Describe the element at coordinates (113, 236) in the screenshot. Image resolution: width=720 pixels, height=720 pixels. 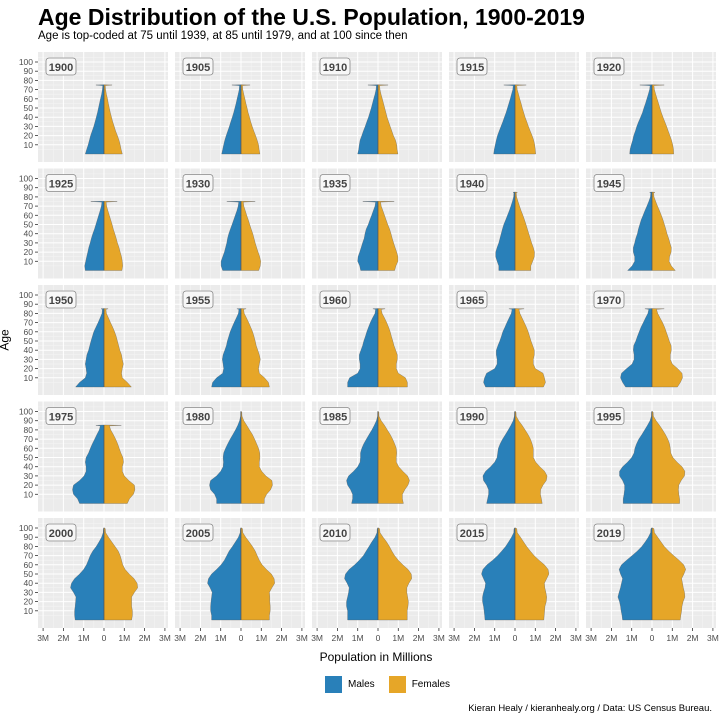
I see `females-area-1925` at that location.